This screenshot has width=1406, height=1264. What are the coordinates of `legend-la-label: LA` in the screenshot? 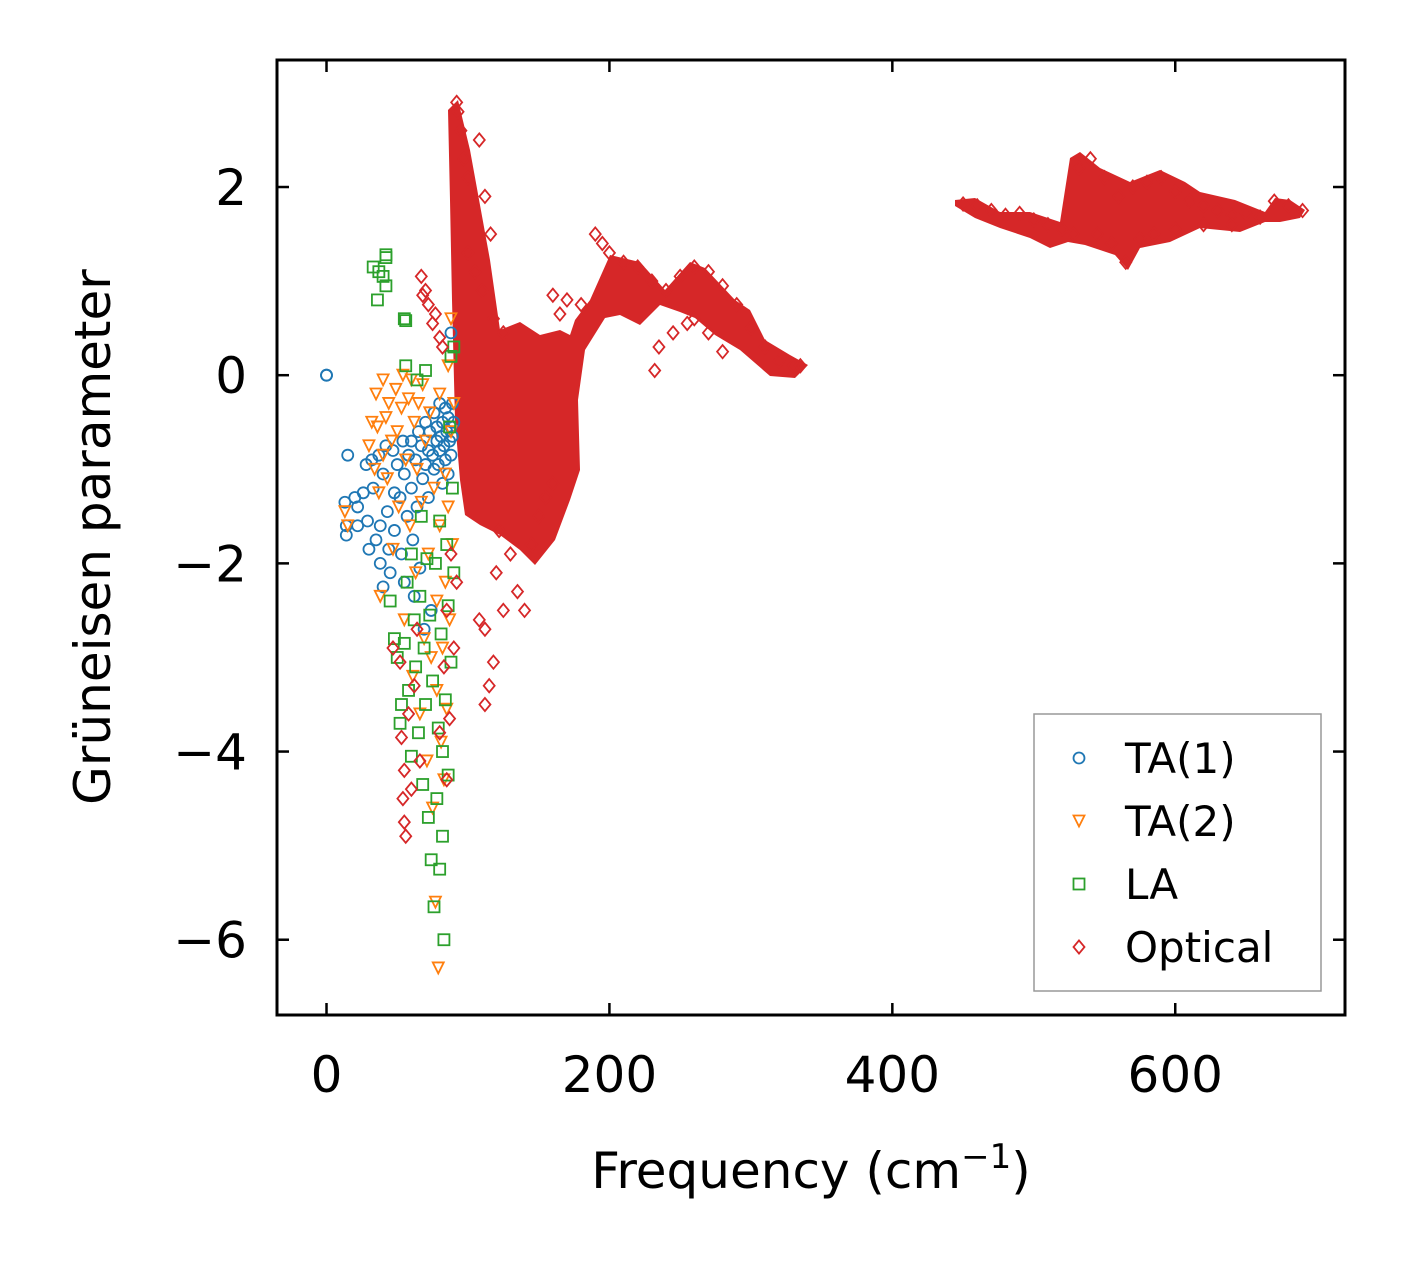 It's located at (1151, 884).